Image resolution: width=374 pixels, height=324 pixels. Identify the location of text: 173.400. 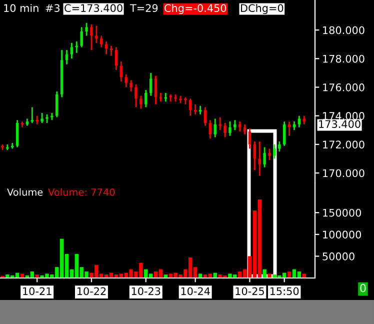
(339, 124).